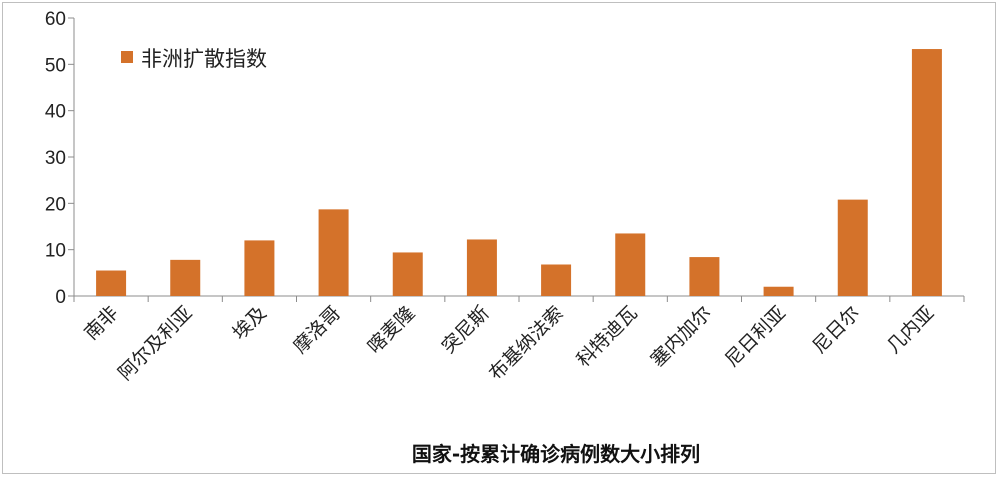 The image size is (1000, 478). I want to click on legend-swatch, so click(127, 57).